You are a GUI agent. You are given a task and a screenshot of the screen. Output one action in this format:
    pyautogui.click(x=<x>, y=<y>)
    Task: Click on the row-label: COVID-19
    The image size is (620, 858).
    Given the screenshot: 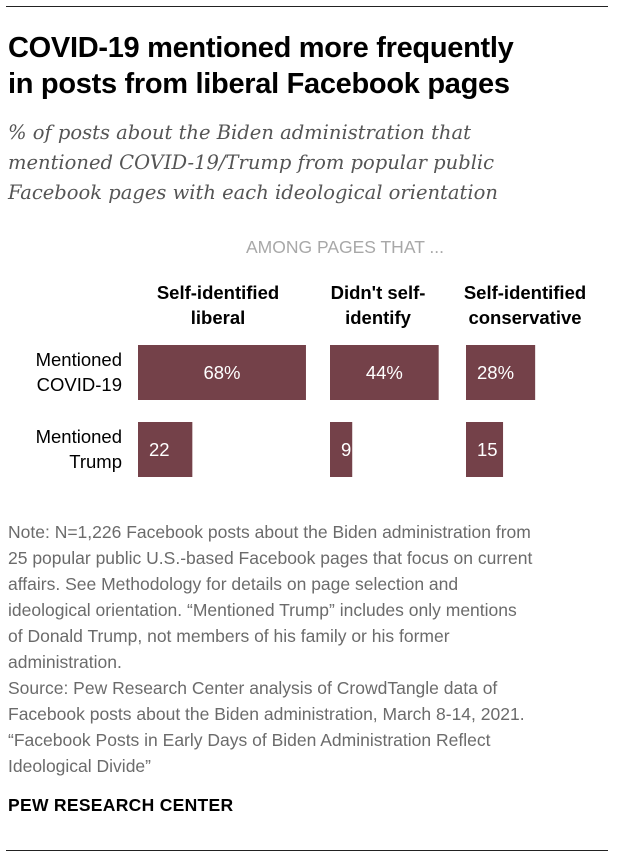 What is the action you would take?
    pyautogui.click(x=79, y=384)
    